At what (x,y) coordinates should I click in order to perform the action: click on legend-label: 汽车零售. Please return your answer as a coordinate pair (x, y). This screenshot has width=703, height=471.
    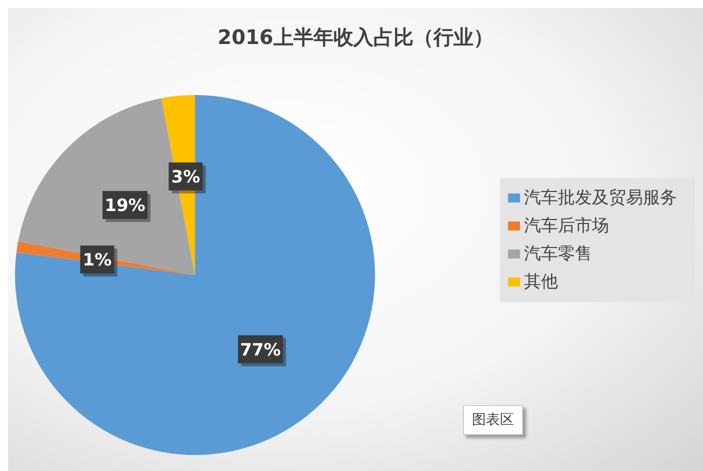
    Looking at the image, I should click on (558, 254).